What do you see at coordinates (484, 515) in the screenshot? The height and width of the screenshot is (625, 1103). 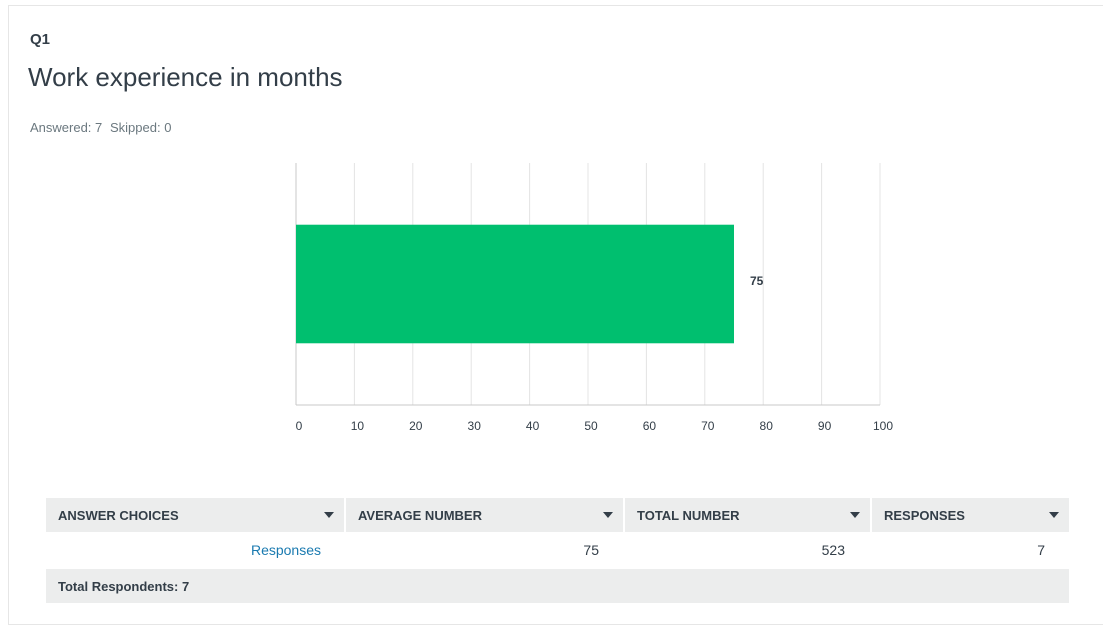 I see `column-header: AVERAGE NUMBER` at bounding box center [484, 515].